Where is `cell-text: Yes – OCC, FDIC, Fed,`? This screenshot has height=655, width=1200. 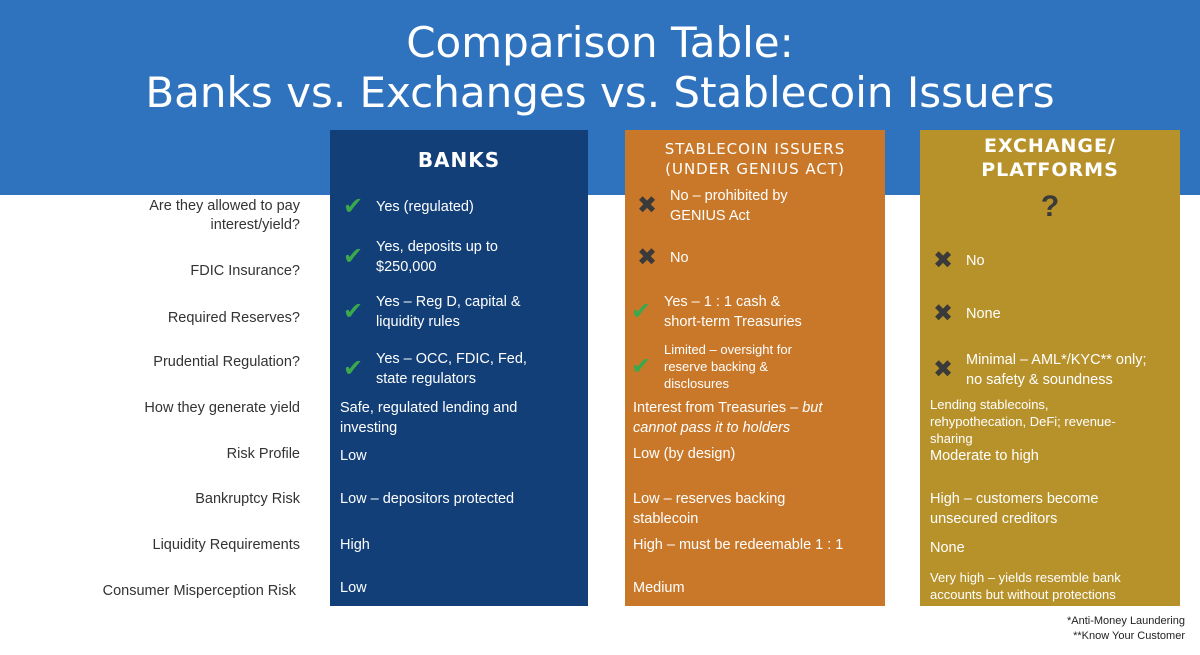
cell-text: Yes – OCC, FDIC, Fed, is located at coordinates (451, 359).